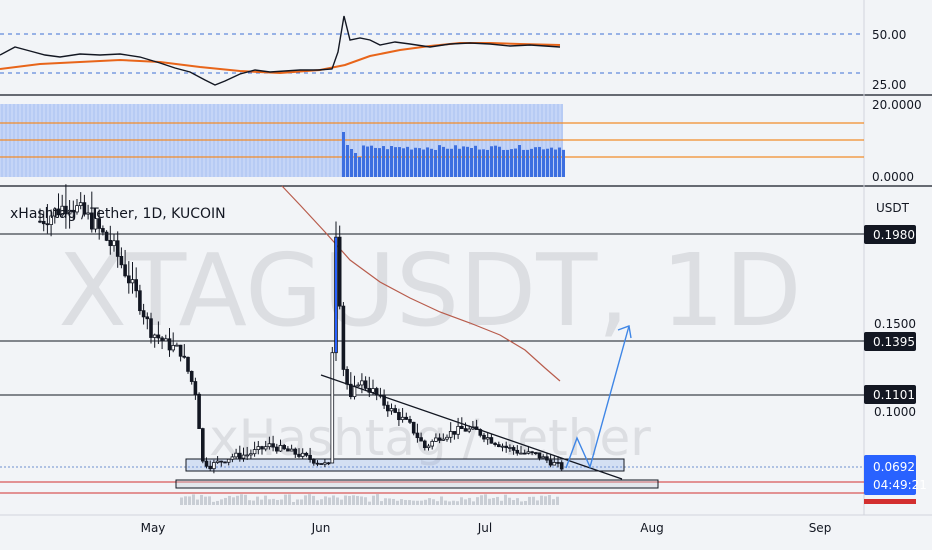 The image size is (932, 550). I want to click on rsi-tick-25: 25.00, so click(889, 85).